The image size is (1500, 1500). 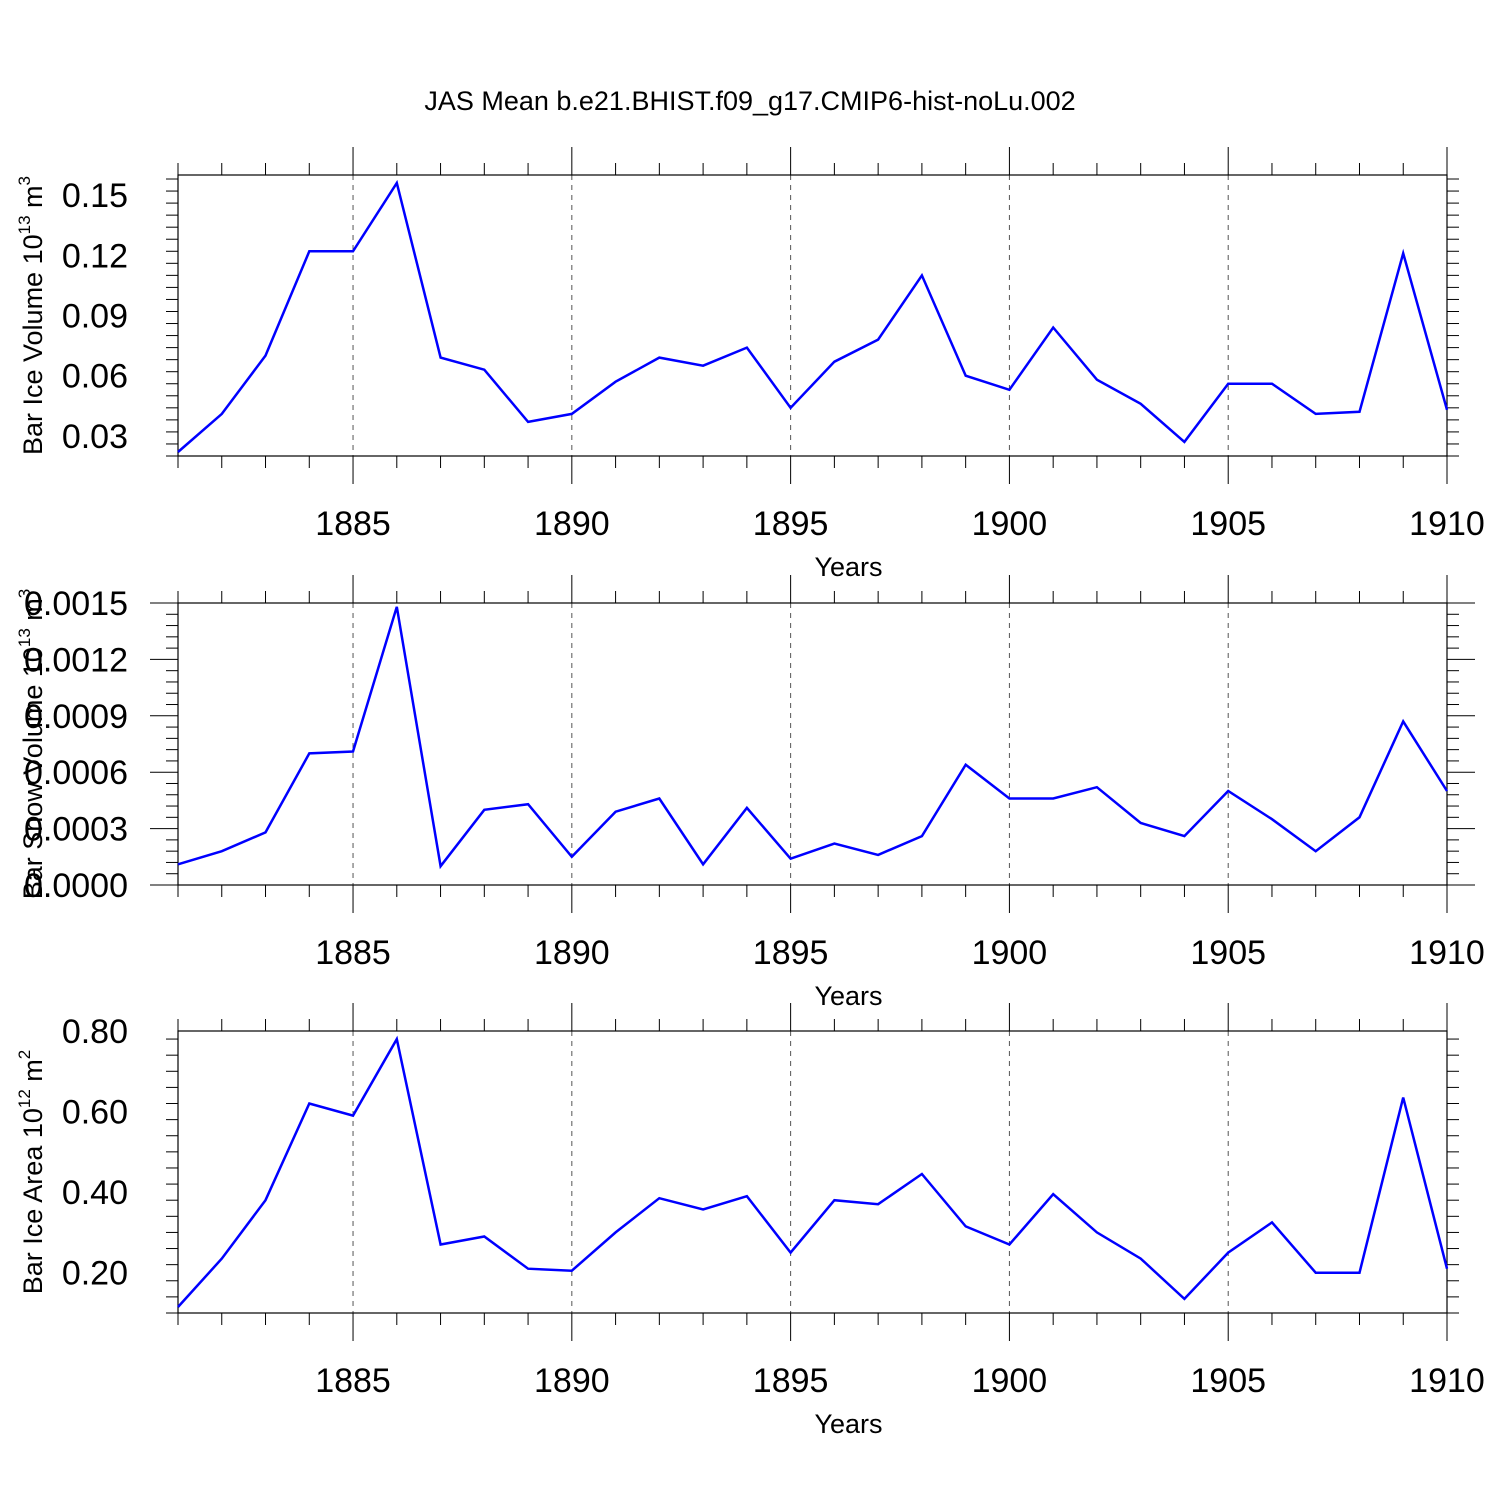 I want to click on y-tick-label: 0.15, so click(x=95, y=196).